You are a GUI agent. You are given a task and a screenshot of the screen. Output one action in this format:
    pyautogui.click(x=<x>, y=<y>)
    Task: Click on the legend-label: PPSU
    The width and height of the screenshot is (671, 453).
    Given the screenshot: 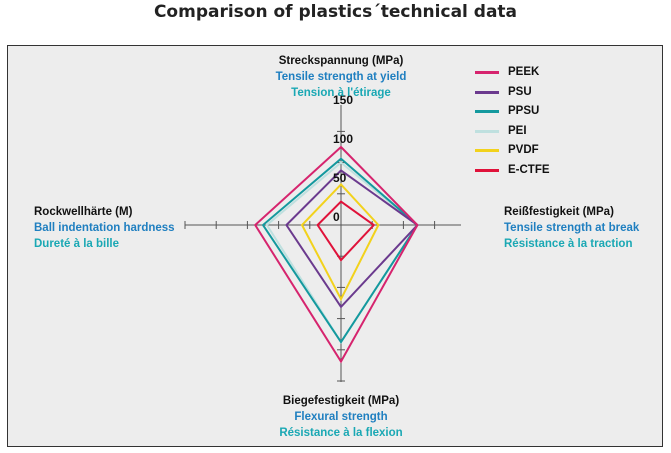 What is the action you would take?
    pyautogui.click(x=524, y=111)
    